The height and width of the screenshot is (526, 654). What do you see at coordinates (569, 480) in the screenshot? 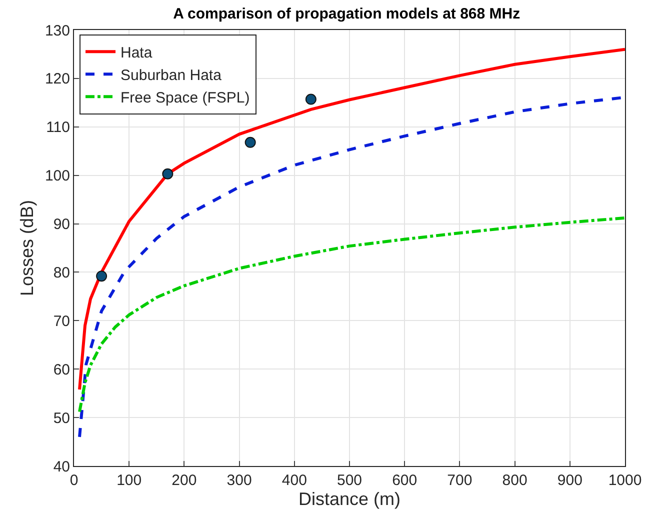
I see `x-tick-label: 900` at bounding box center [569, 480].